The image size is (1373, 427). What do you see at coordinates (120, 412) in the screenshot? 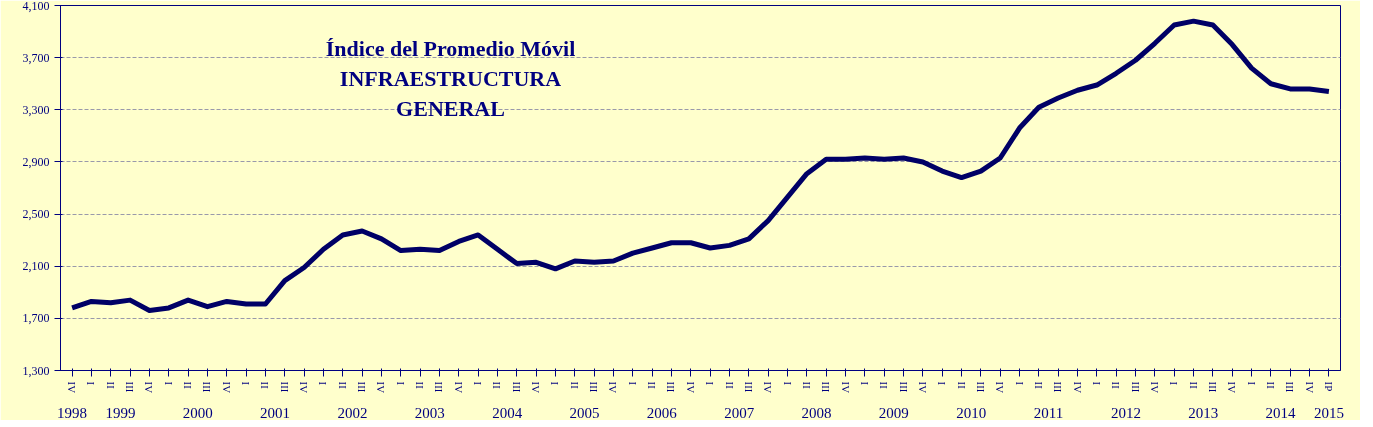
I see `text: 1999` at bounding box center [120, 412].